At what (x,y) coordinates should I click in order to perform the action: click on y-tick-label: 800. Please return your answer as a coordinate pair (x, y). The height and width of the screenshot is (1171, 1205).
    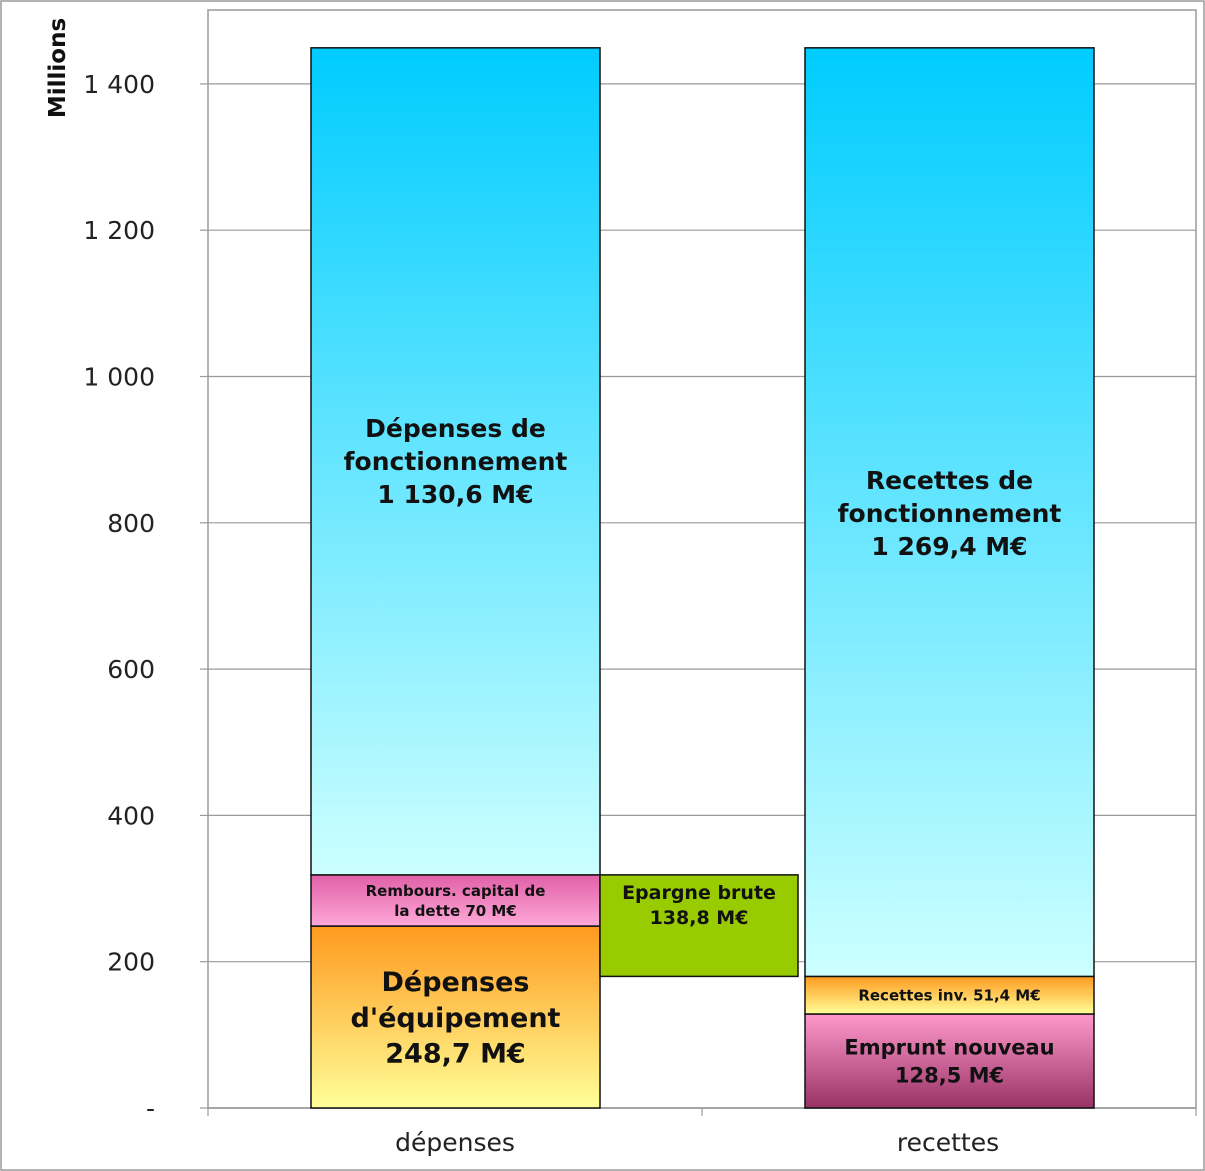
    Looking at the image, I should click on (131, 523).